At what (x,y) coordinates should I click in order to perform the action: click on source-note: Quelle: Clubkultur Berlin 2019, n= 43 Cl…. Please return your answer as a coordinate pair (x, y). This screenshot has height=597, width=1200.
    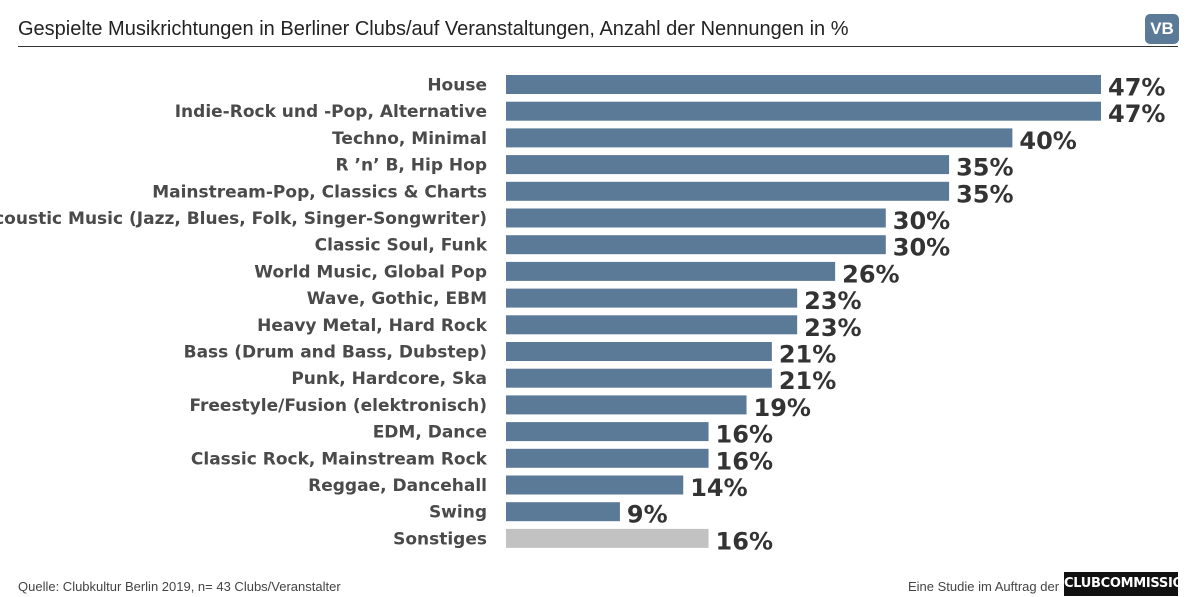
    Looking at the image, I should click on (179, 586).